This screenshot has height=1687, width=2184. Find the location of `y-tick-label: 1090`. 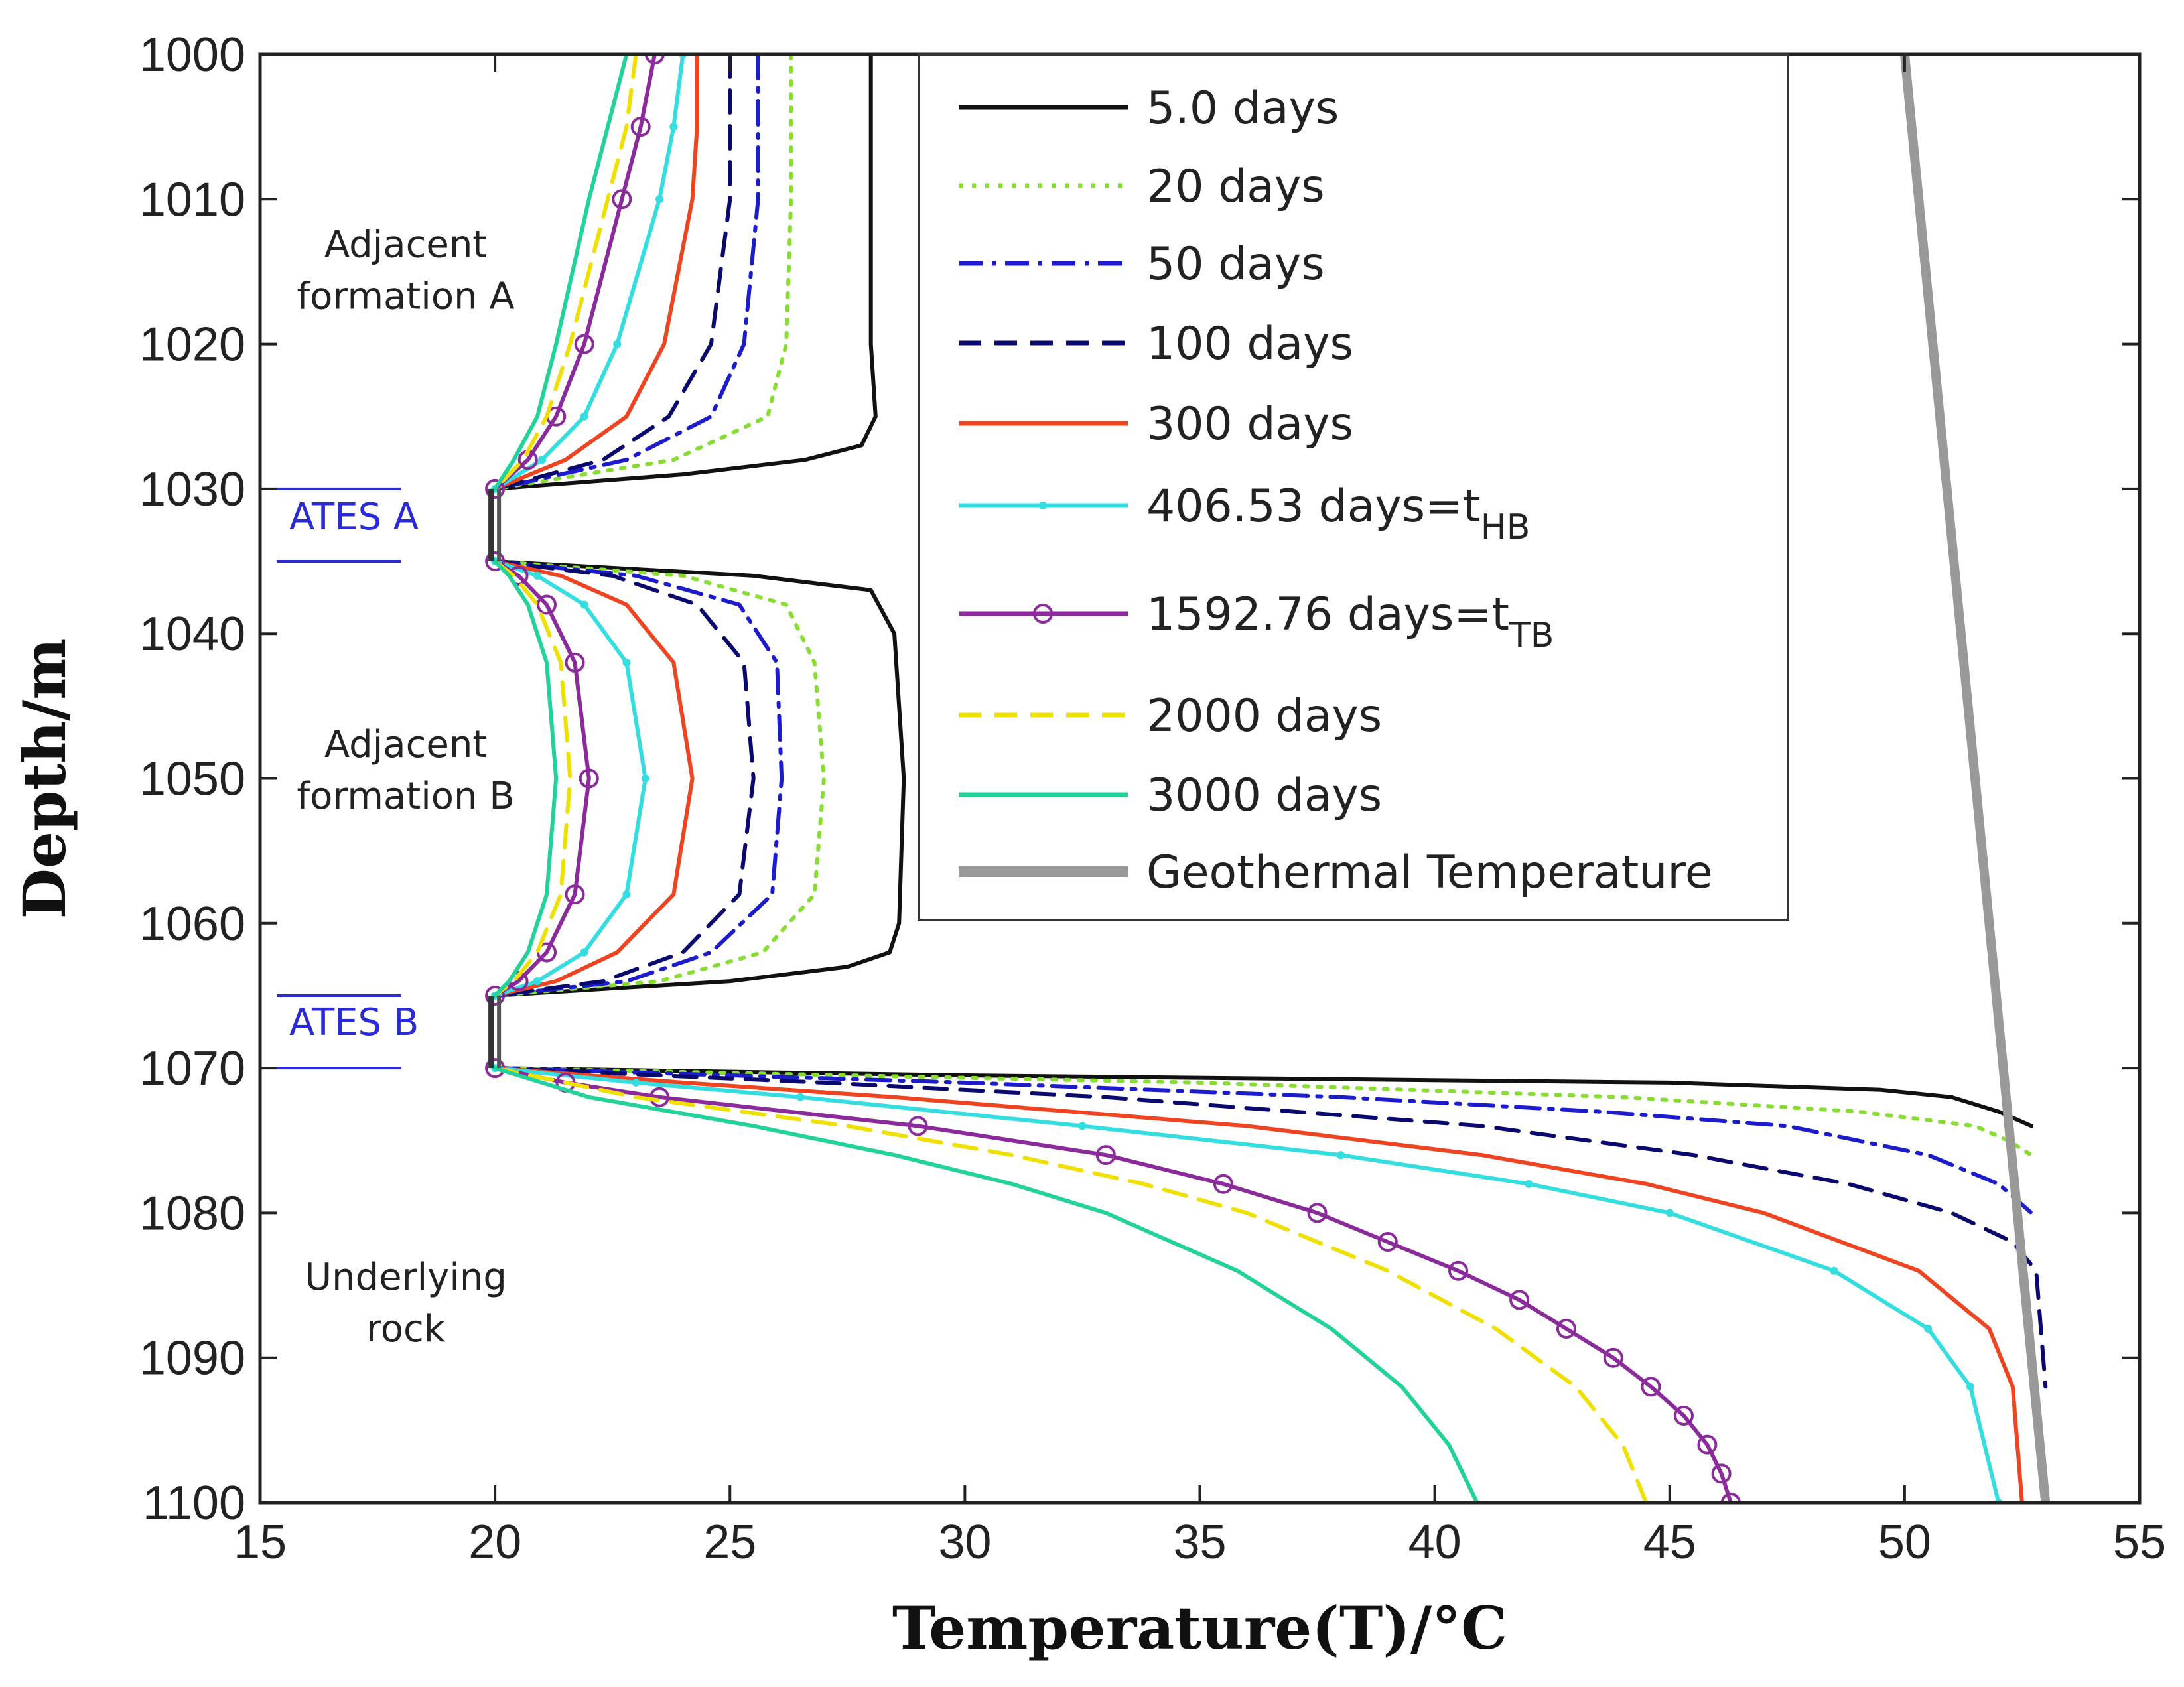

y-tick-label: 1090 is located at coordinates (192, 1358).